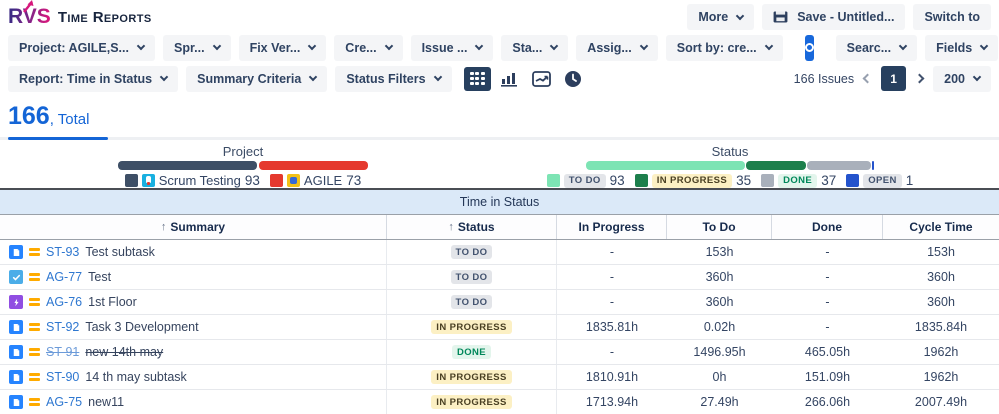 This screenshot has width=999, height=414. What do you see at coordinates (798, 180) in the screenshot?
I see `legend-item-done: DONE 37` at bounding box center [798, 180].